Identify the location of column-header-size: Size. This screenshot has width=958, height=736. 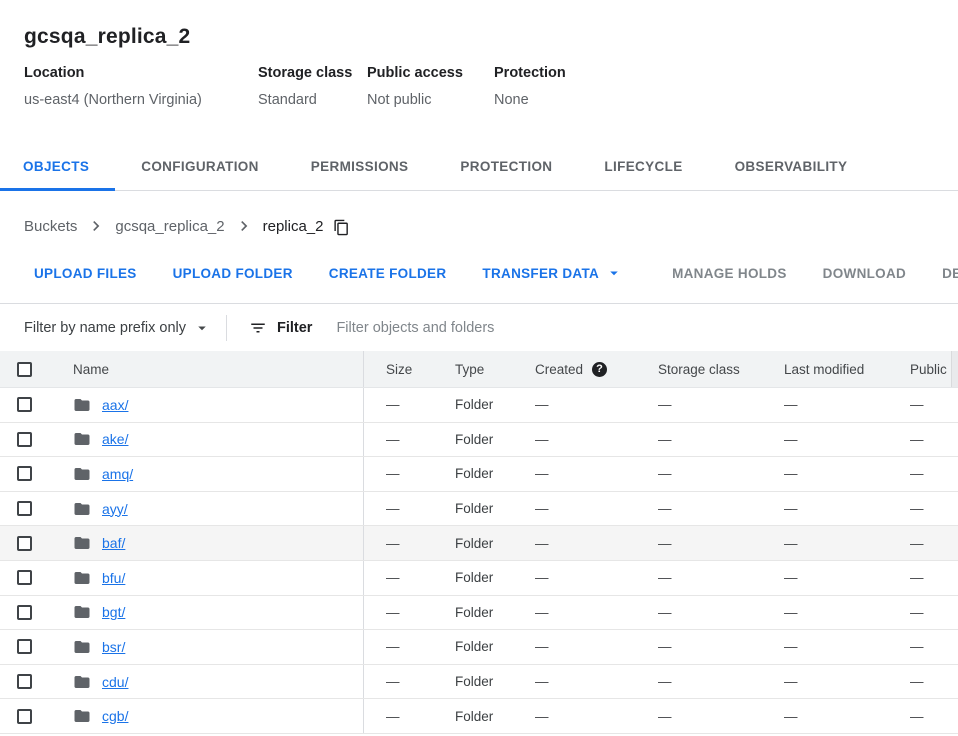
(399, 369).